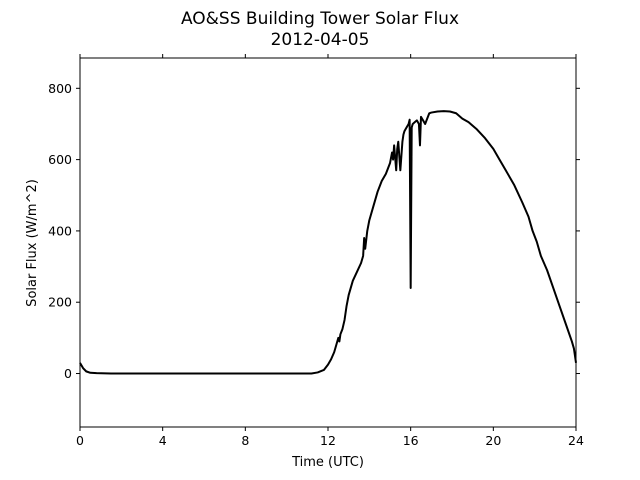 The width and height of the screenshot is (640, 480). Describe the element at coordinates (411, 440) in the screenshot. I see `x-tick-label: 16` at that location.